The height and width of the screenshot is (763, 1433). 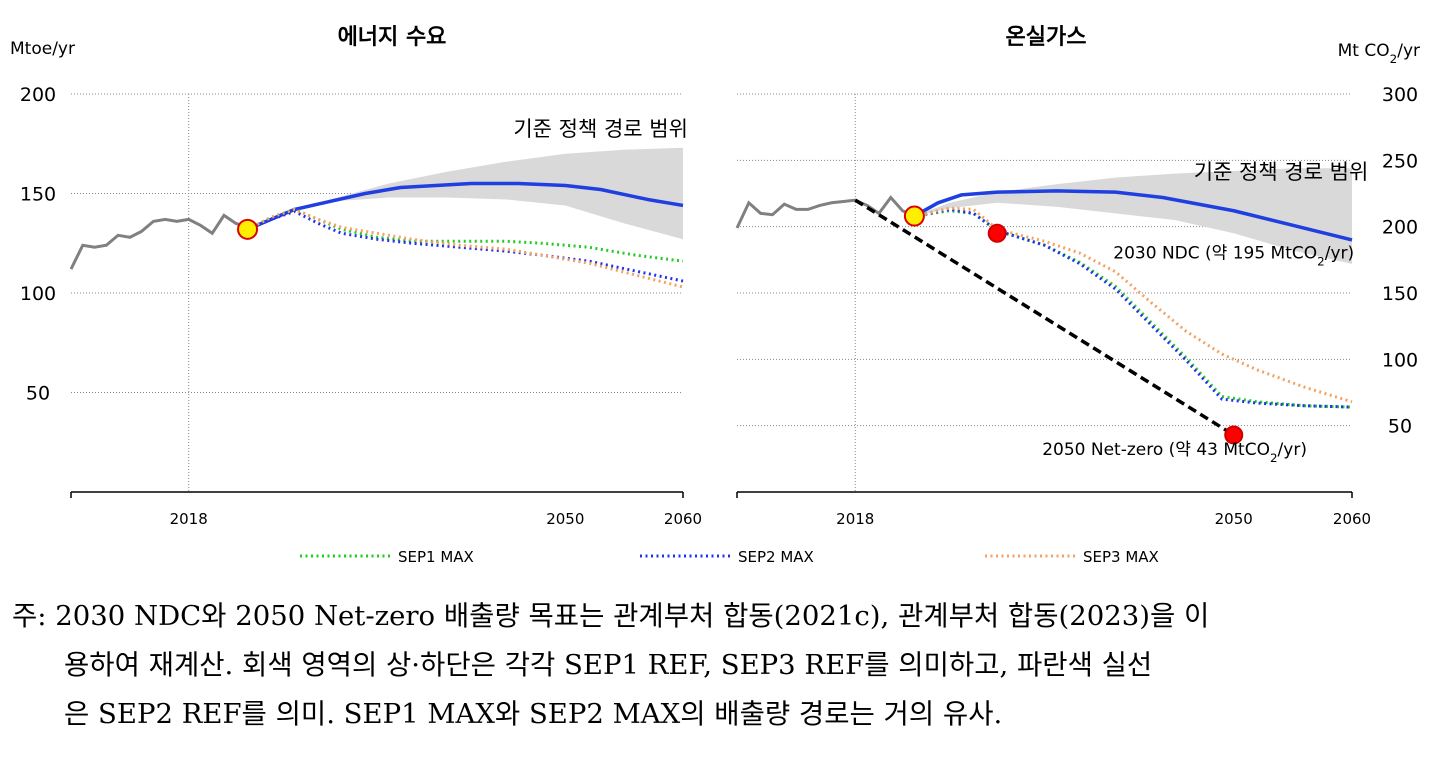 I want to click on panel2-y-tick-label: 250, so click(x=1400, y=161).